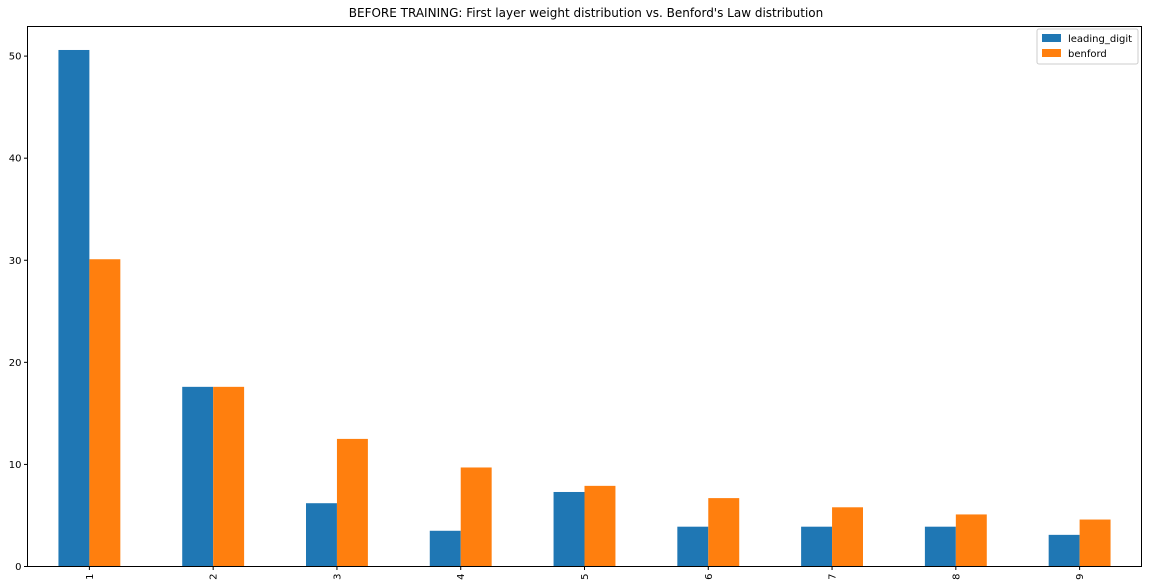 The width and height of the screenshot is (1150, 587). I want to click on x-tick-label-1: 1, so click(90, 577).